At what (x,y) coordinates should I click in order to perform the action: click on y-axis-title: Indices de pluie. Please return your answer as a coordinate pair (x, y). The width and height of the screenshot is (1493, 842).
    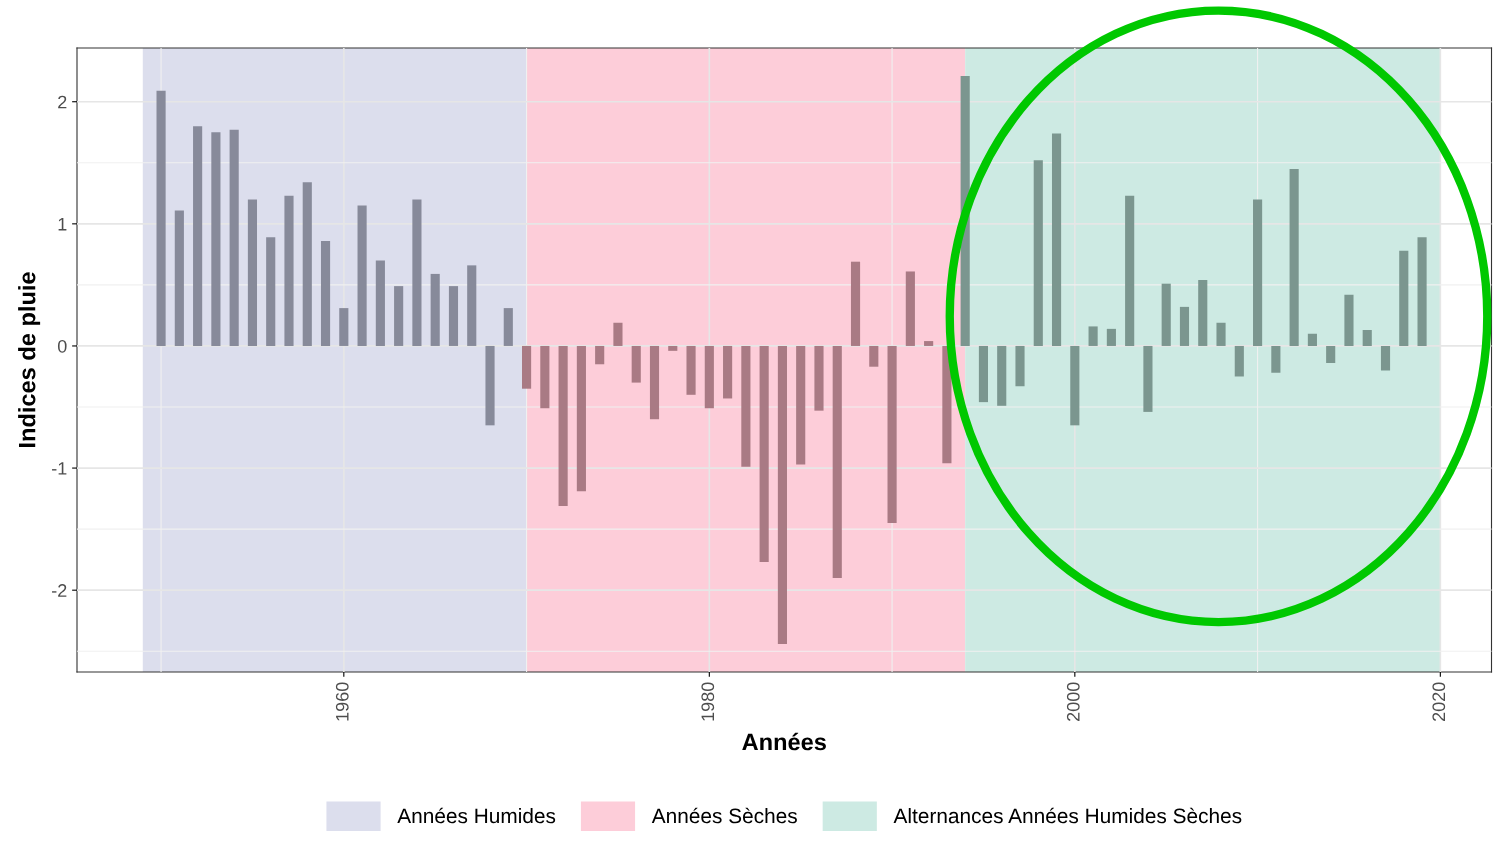
    Looking at the image, I should click on (29, 359).